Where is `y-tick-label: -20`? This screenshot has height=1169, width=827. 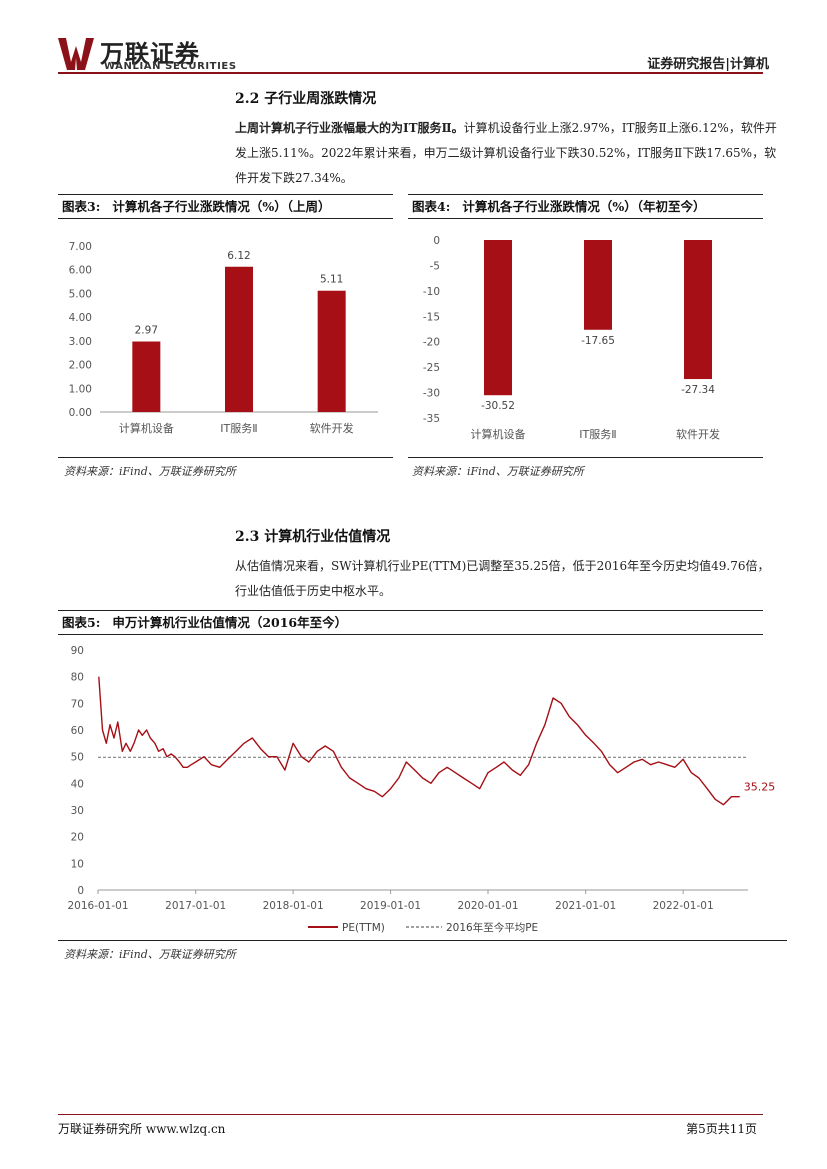 y-tick-label: -20 is located at coordinates (431, 343).